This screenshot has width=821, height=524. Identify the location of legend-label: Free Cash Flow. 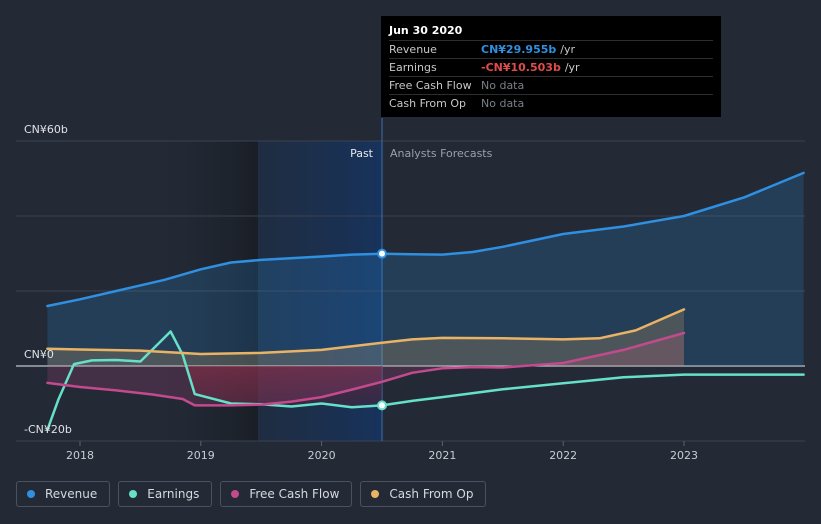
(294, 494).